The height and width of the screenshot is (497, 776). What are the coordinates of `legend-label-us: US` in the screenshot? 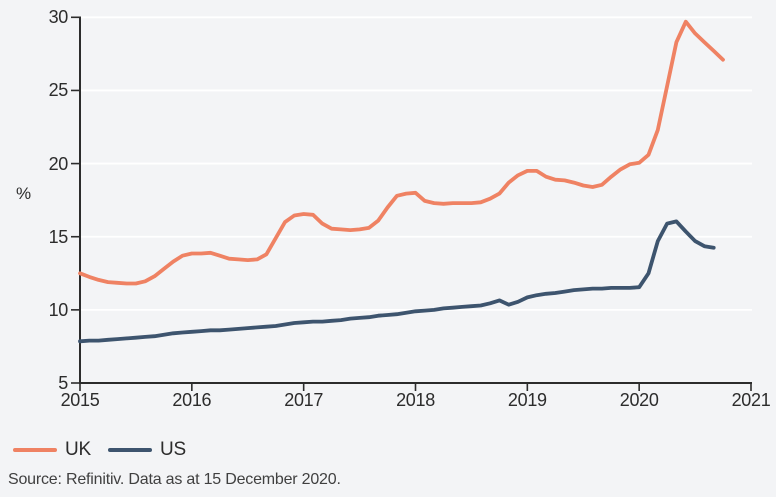 It's located at (173, 449).